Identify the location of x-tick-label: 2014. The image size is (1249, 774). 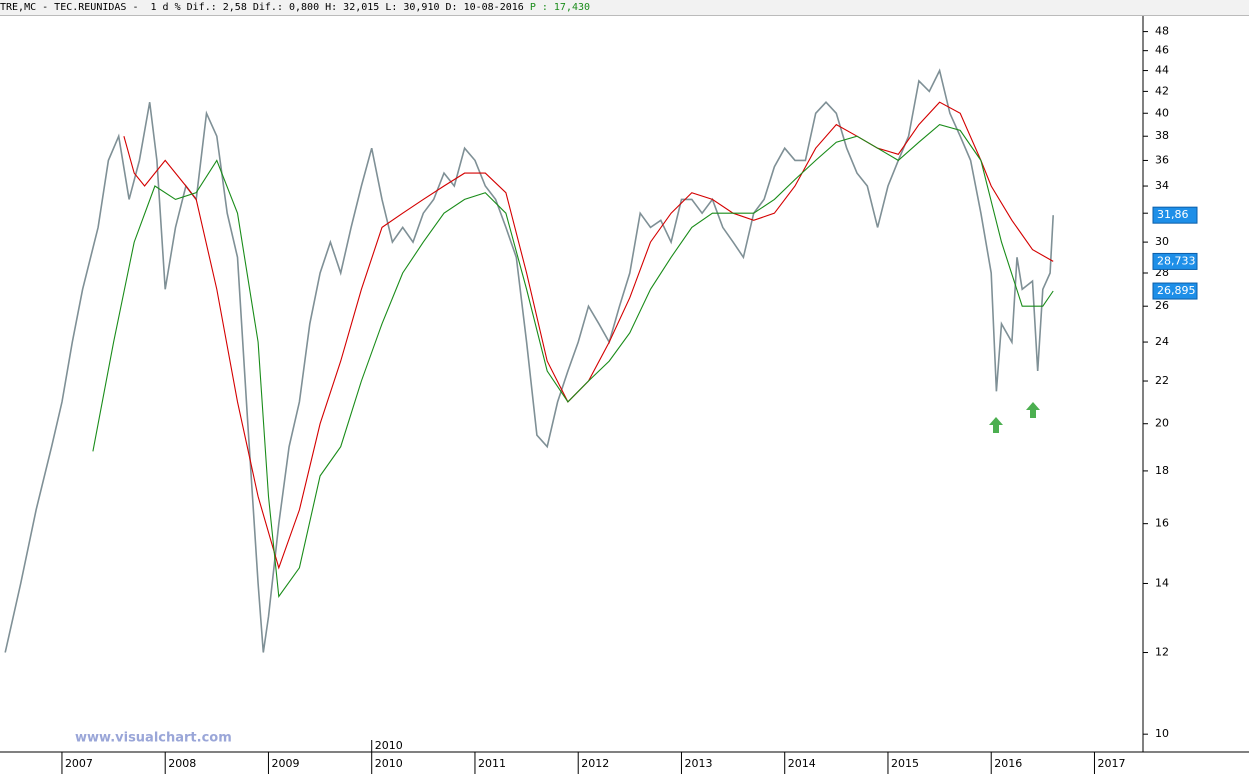
(802, 763).